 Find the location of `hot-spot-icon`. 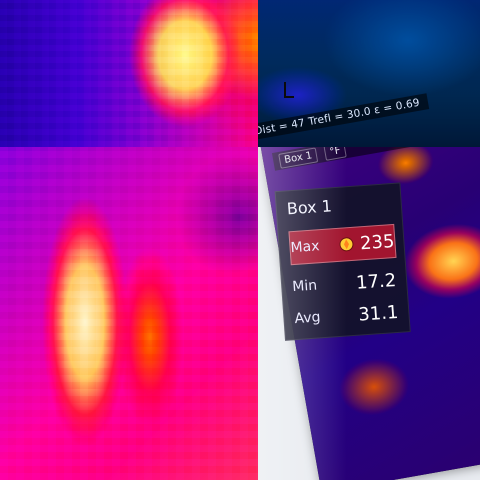

hot-spot-icon is located at coordinates (346, 244).